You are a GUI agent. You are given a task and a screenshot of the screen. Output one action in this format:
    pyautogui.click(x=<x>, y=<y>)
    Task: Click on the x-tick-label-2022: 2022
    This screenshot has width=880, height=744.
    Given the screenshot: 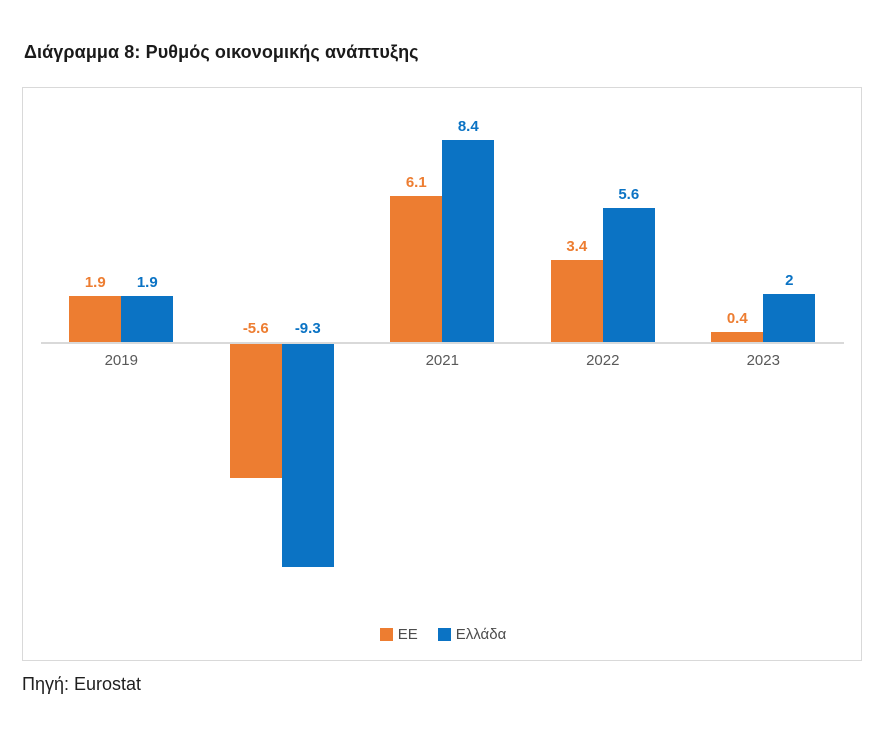 What is the action you would take?
    pyautogui.click(x=603, y=360)
    